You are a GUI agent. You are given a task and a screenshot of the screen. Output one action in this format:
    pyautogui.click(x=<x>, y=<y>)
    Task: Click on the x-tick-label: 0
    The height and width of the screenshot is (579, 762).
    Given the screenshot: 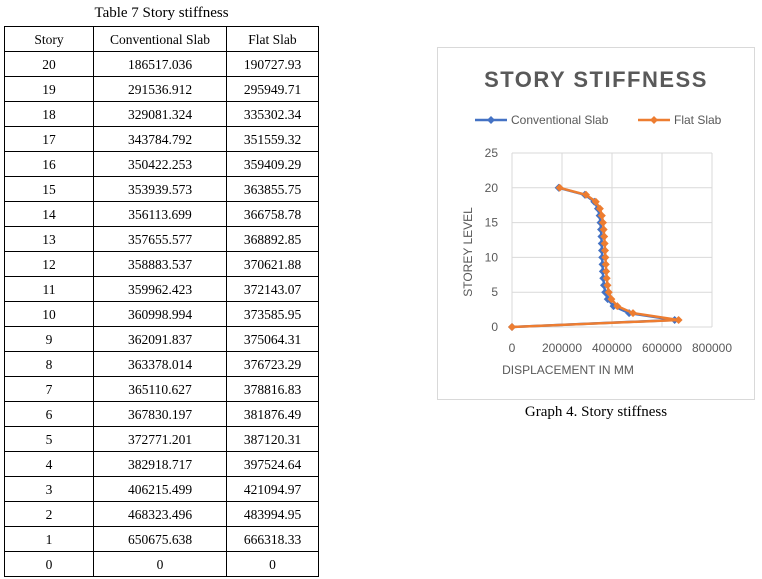 What is the action you would take?
    pyautogui.click(x=512, y=348)
    